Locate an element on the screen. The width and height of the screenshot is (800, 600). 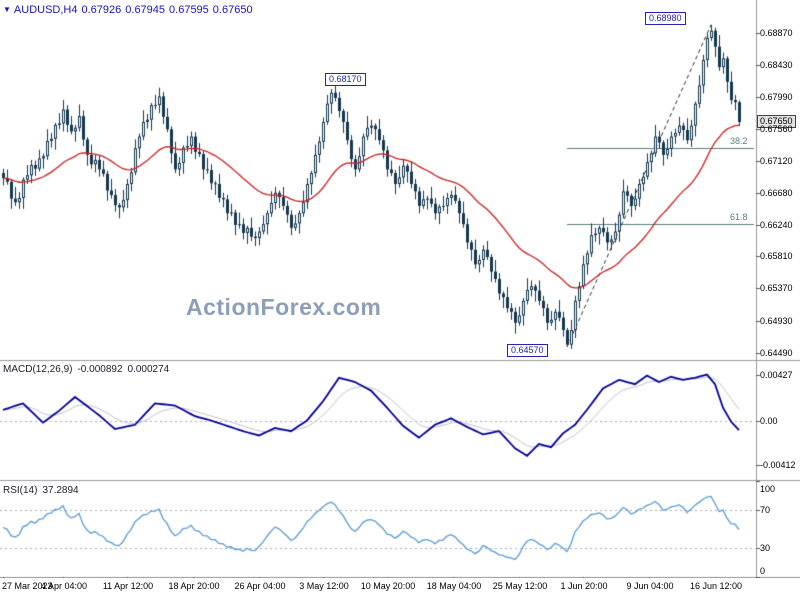
time-axis-label: 27 Mar 2023 is located at coordinates (27, 586).